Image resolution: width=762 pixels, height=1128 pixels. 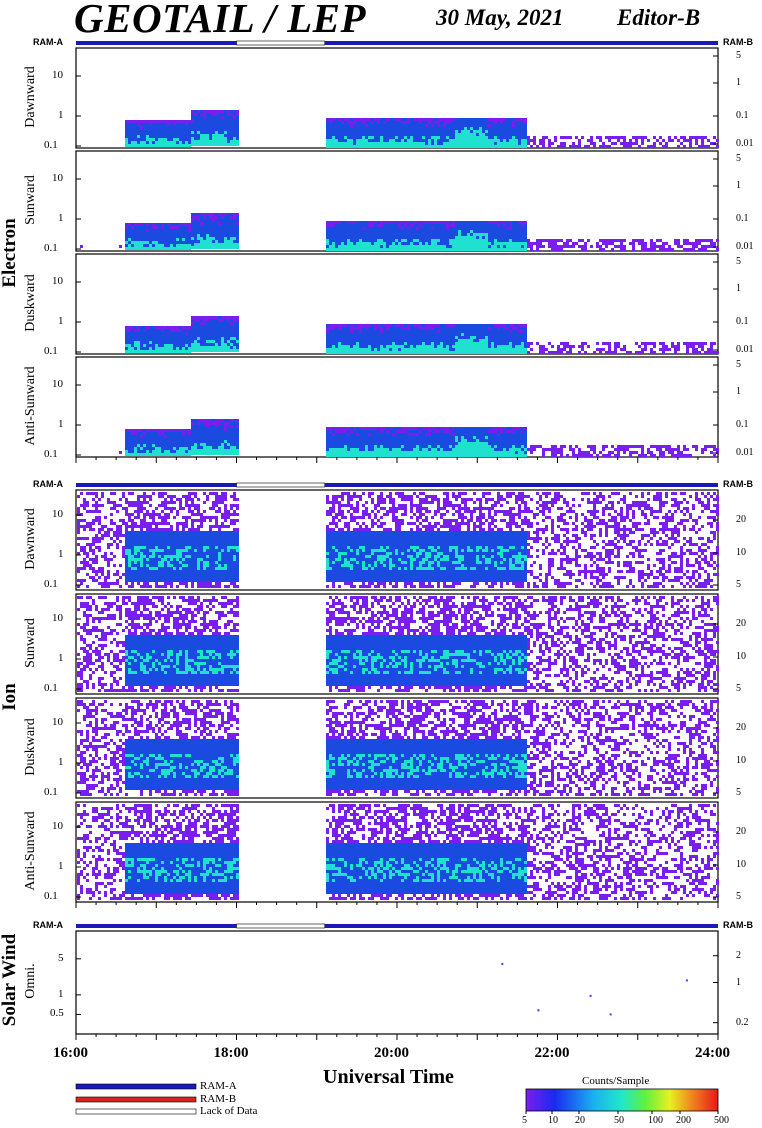 I want to click on legend-ram-a-label: RAM-A, so click(x=218, y=1086).